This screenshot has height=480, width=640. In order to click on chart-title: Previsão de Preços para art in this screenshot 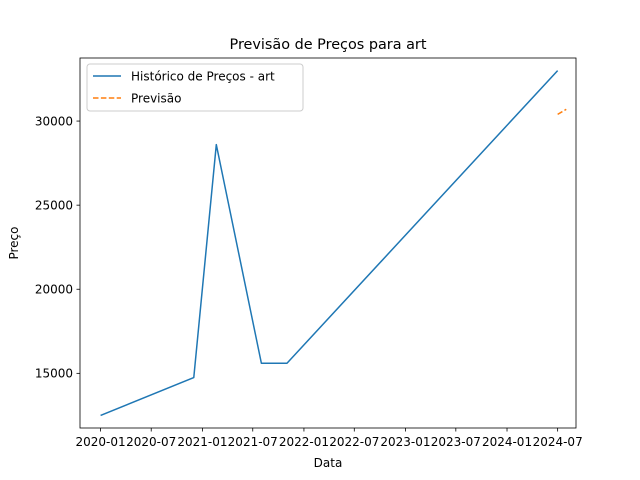, I will do `click(328, 45)`.